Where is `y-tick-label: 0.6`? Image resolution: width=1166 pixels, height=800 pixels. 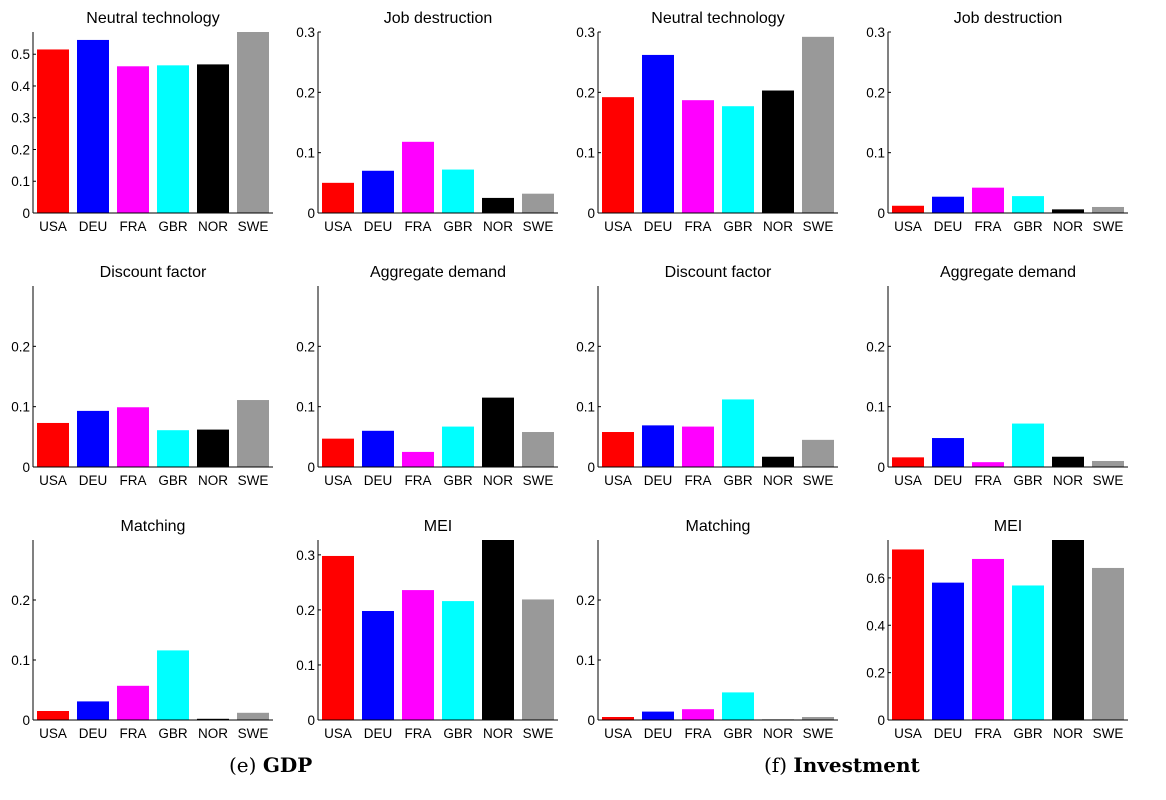 y-tick-label: 0.6 is located at coordinates (875, 578).